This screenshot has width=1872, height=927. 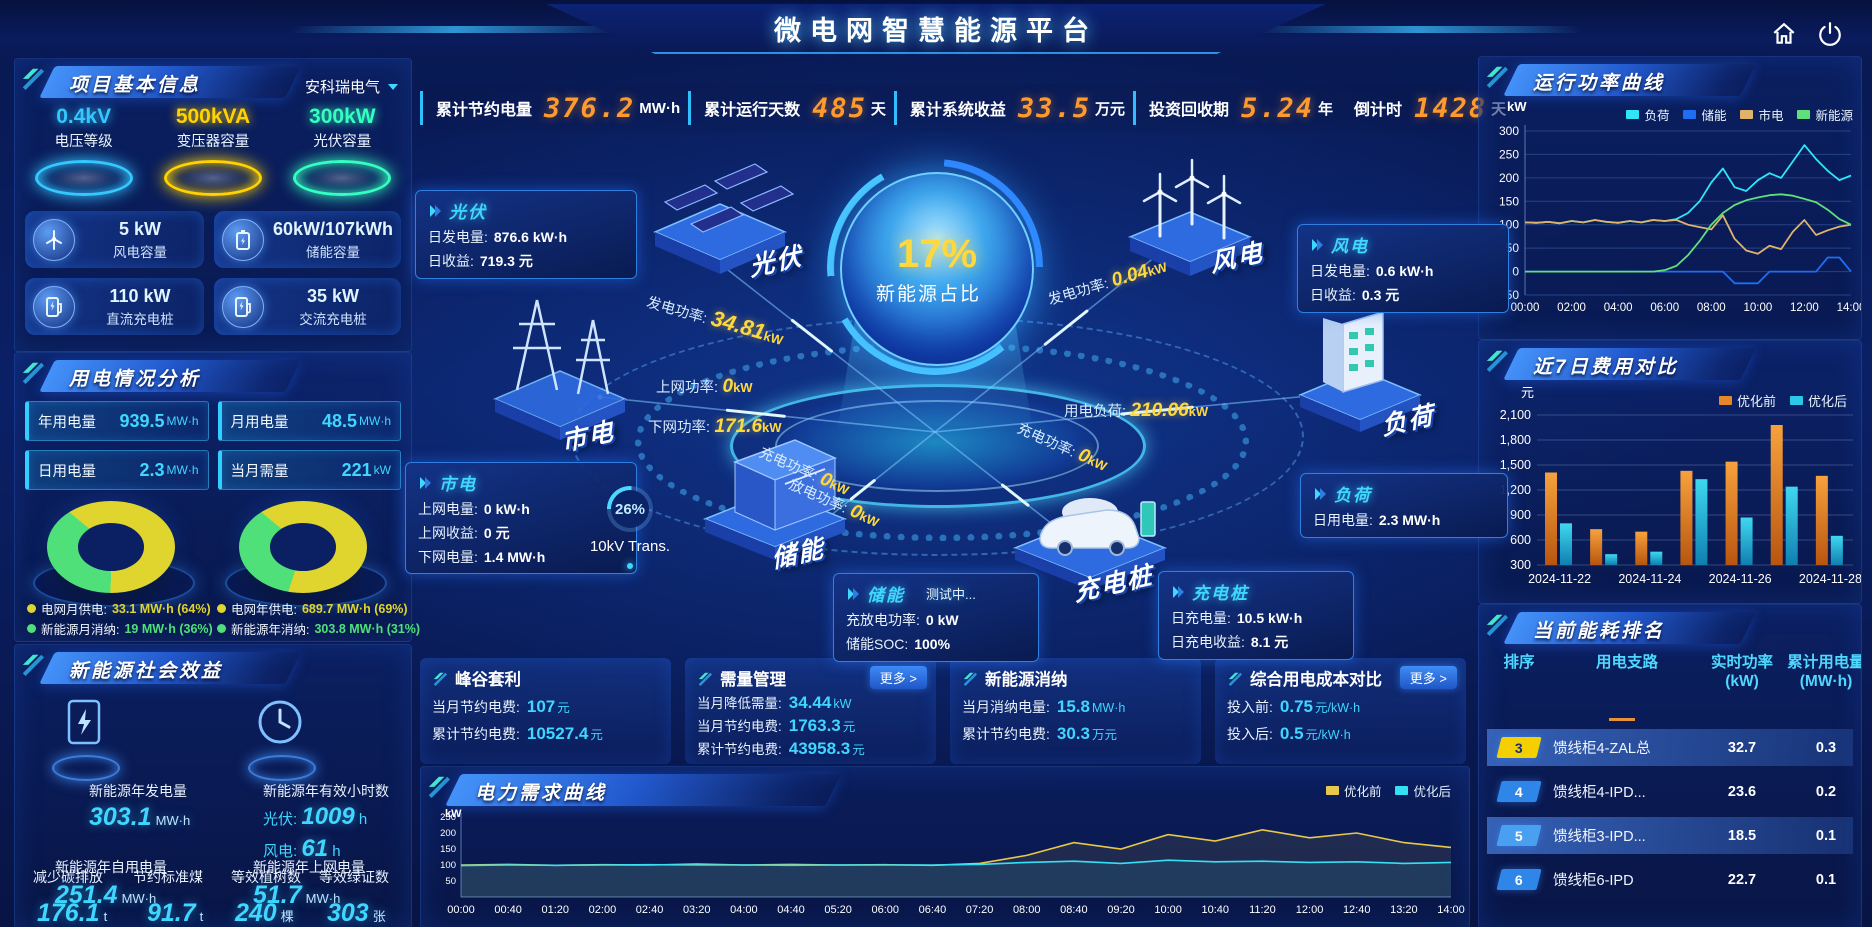 I want to click on svg-text: 06:40, so click(x=933, y=910).